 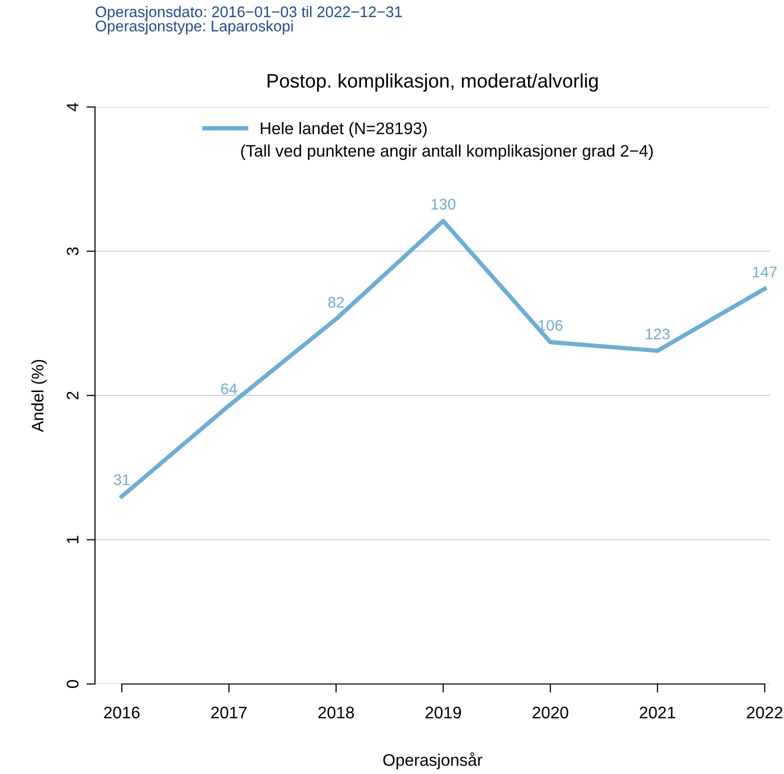 What do you see at coordinates (229, 712) in the screenshot?
I see `x-tick-label: 2017` at bounding box center [229, 712].